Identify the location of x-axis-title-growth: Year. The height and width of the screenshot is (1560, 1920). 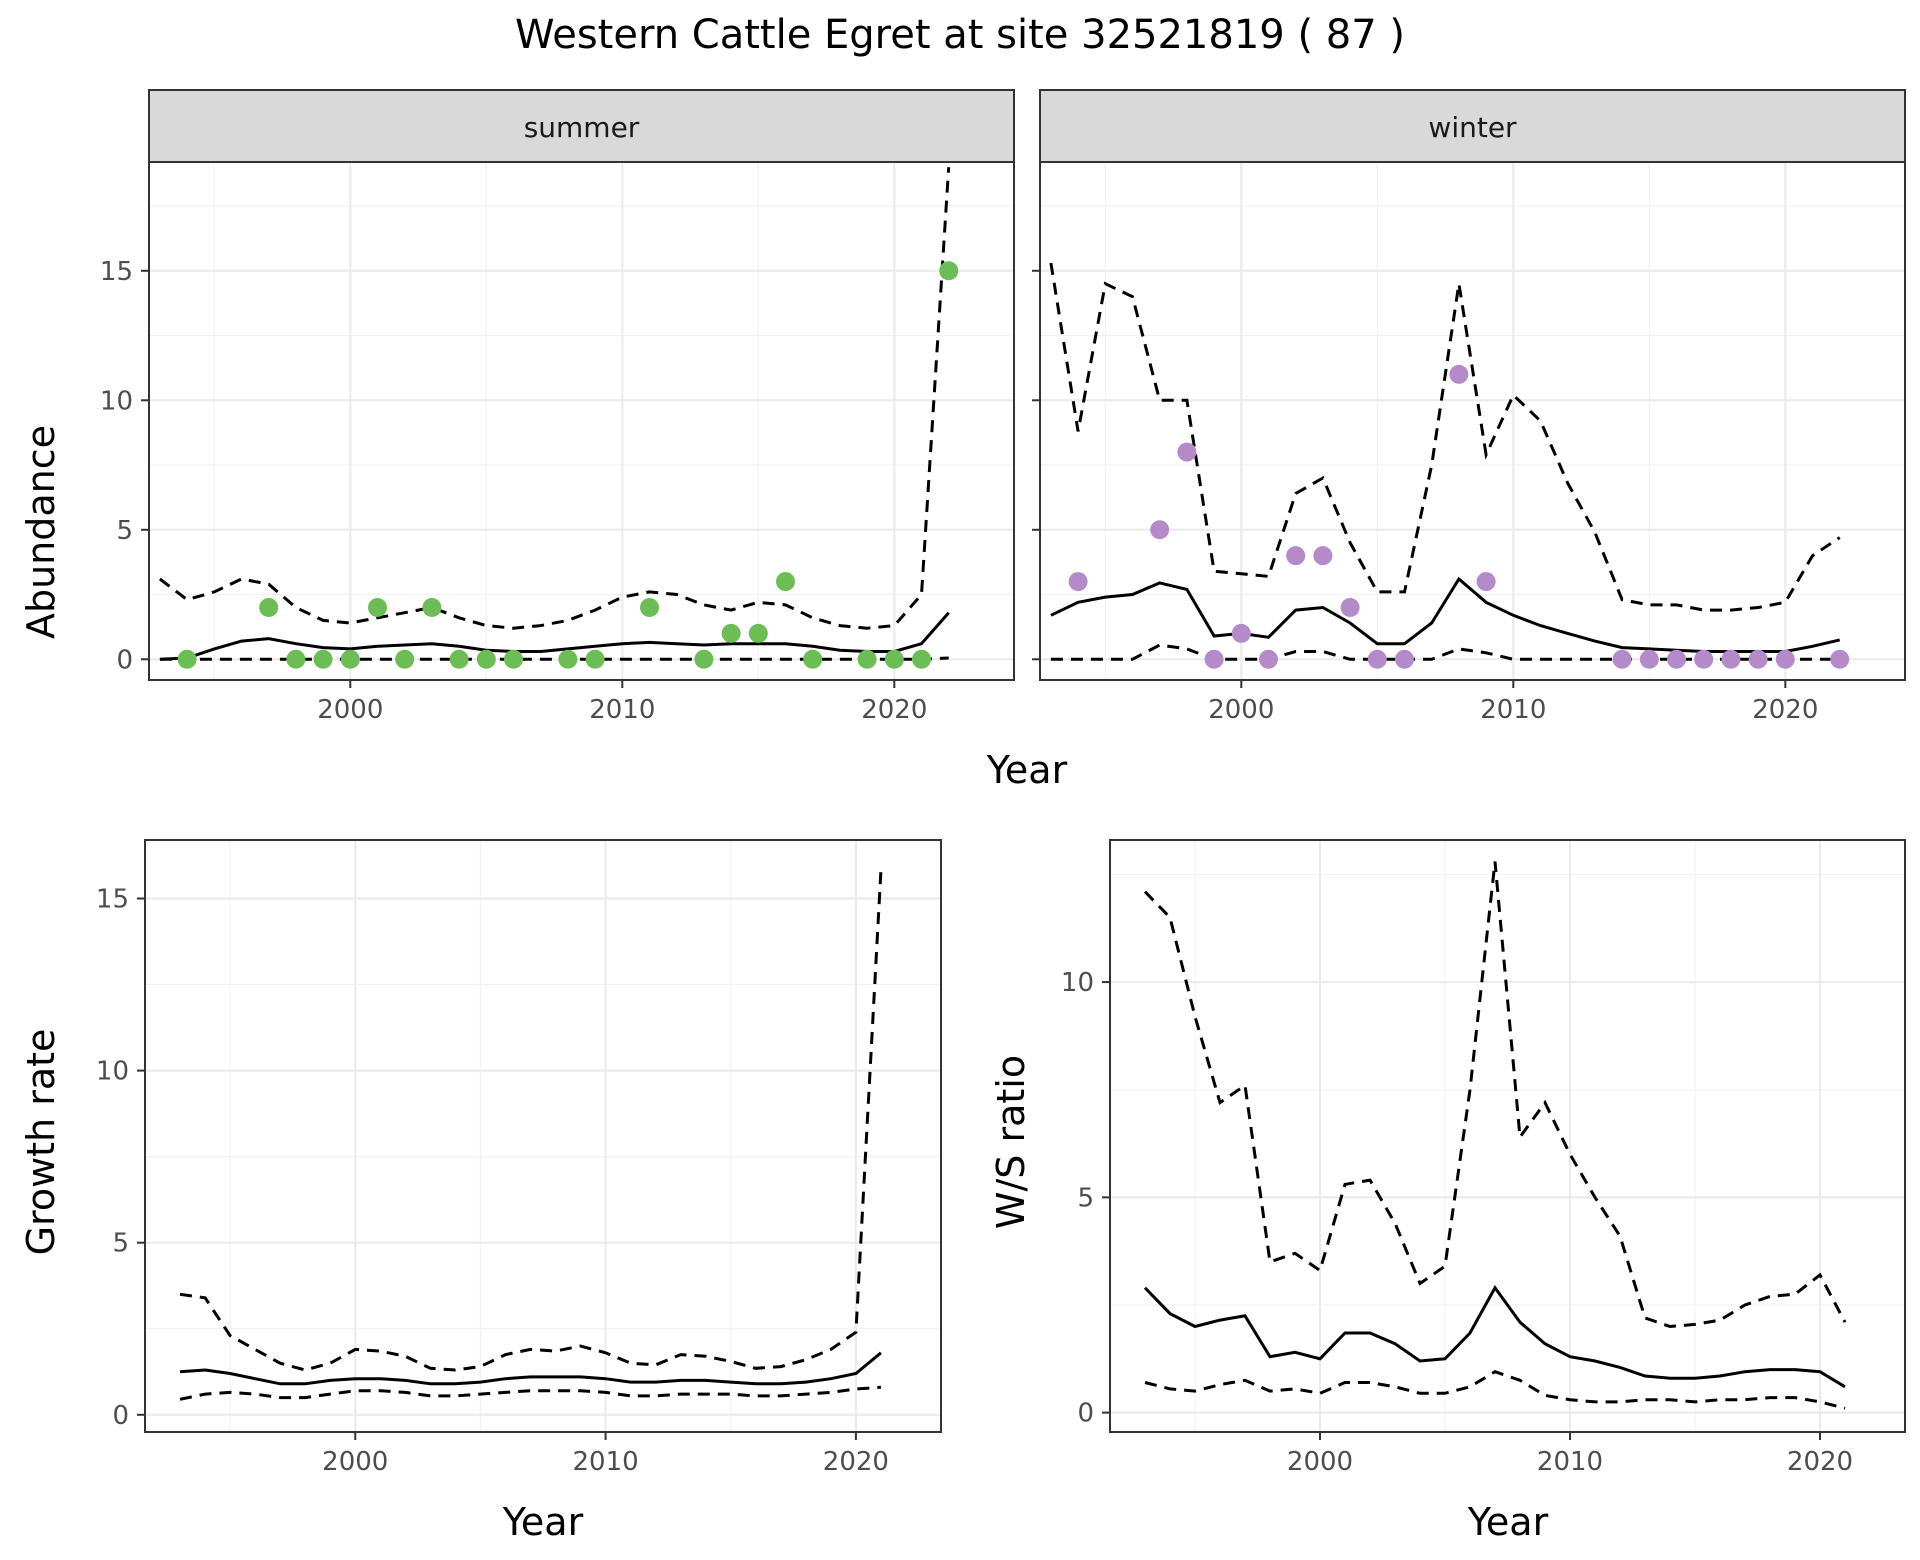
(543, 1522).